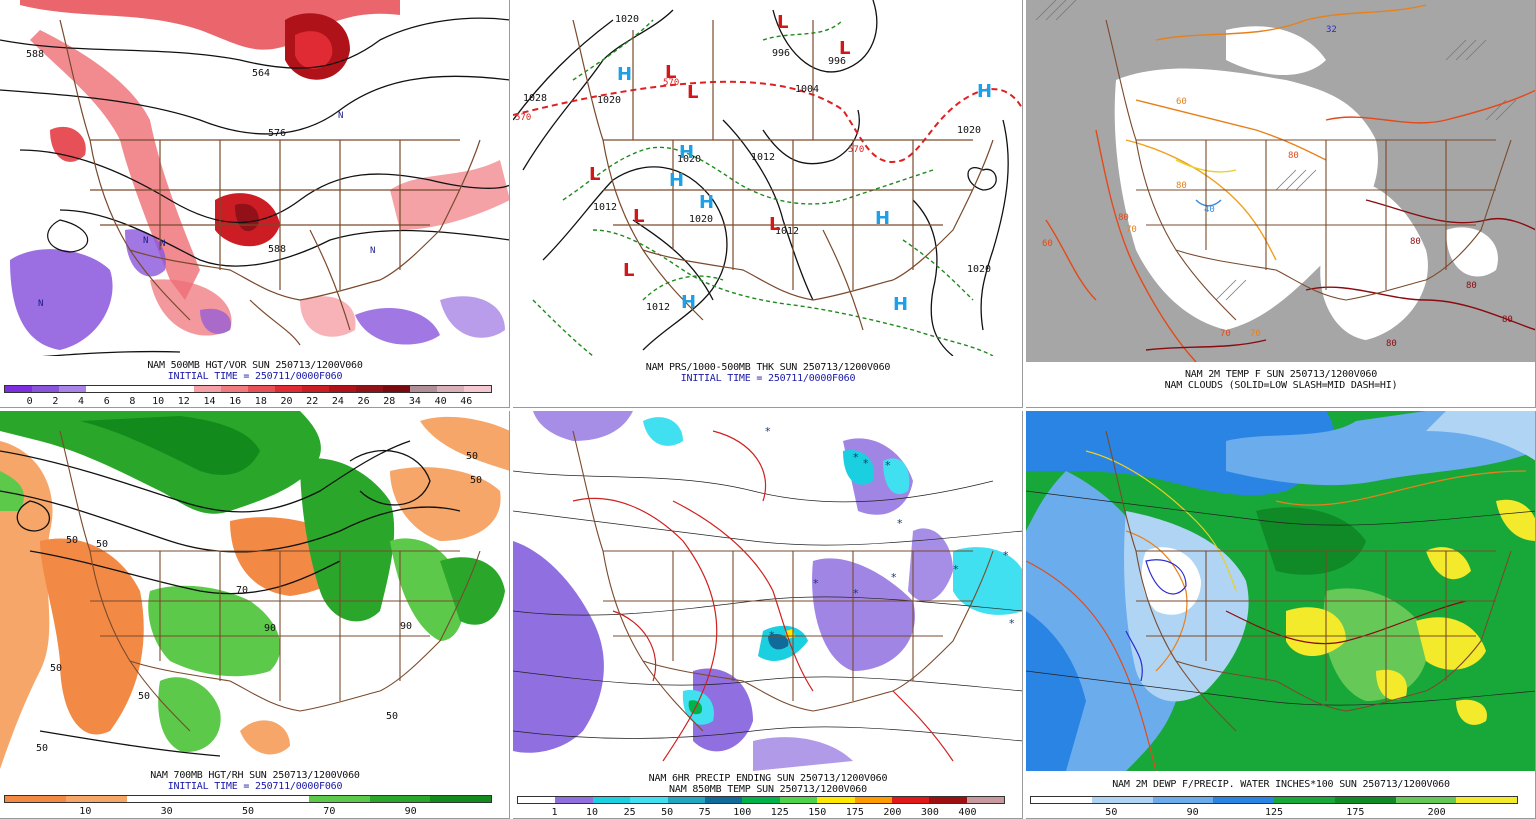 This screenshot has width=1536, height=819. What do you see at coordinates (248, 401) in the screenshot?
I see `colorbar-labels: 0 2 4 6 8 10 12 14 16 18 20 22 24 26 28 34 40 46` at bounding box center [248, 401].